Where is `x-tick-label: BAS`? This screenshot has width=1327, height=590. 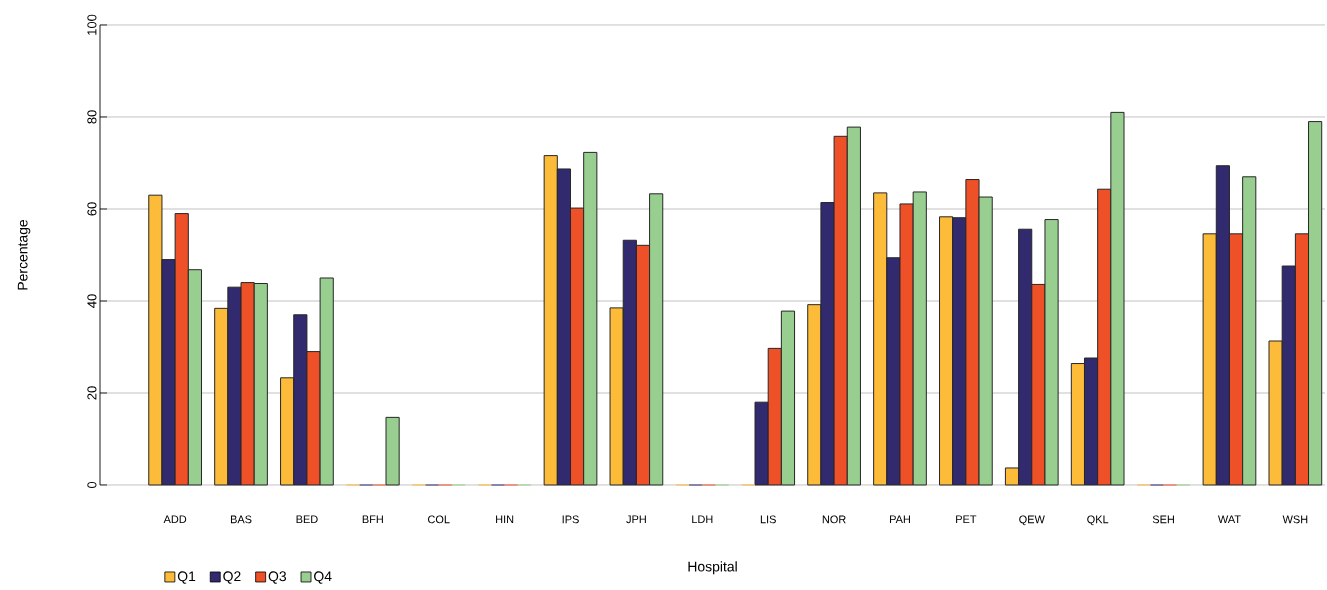 x-tick-label: BAS is located at coordinates (241, 519).